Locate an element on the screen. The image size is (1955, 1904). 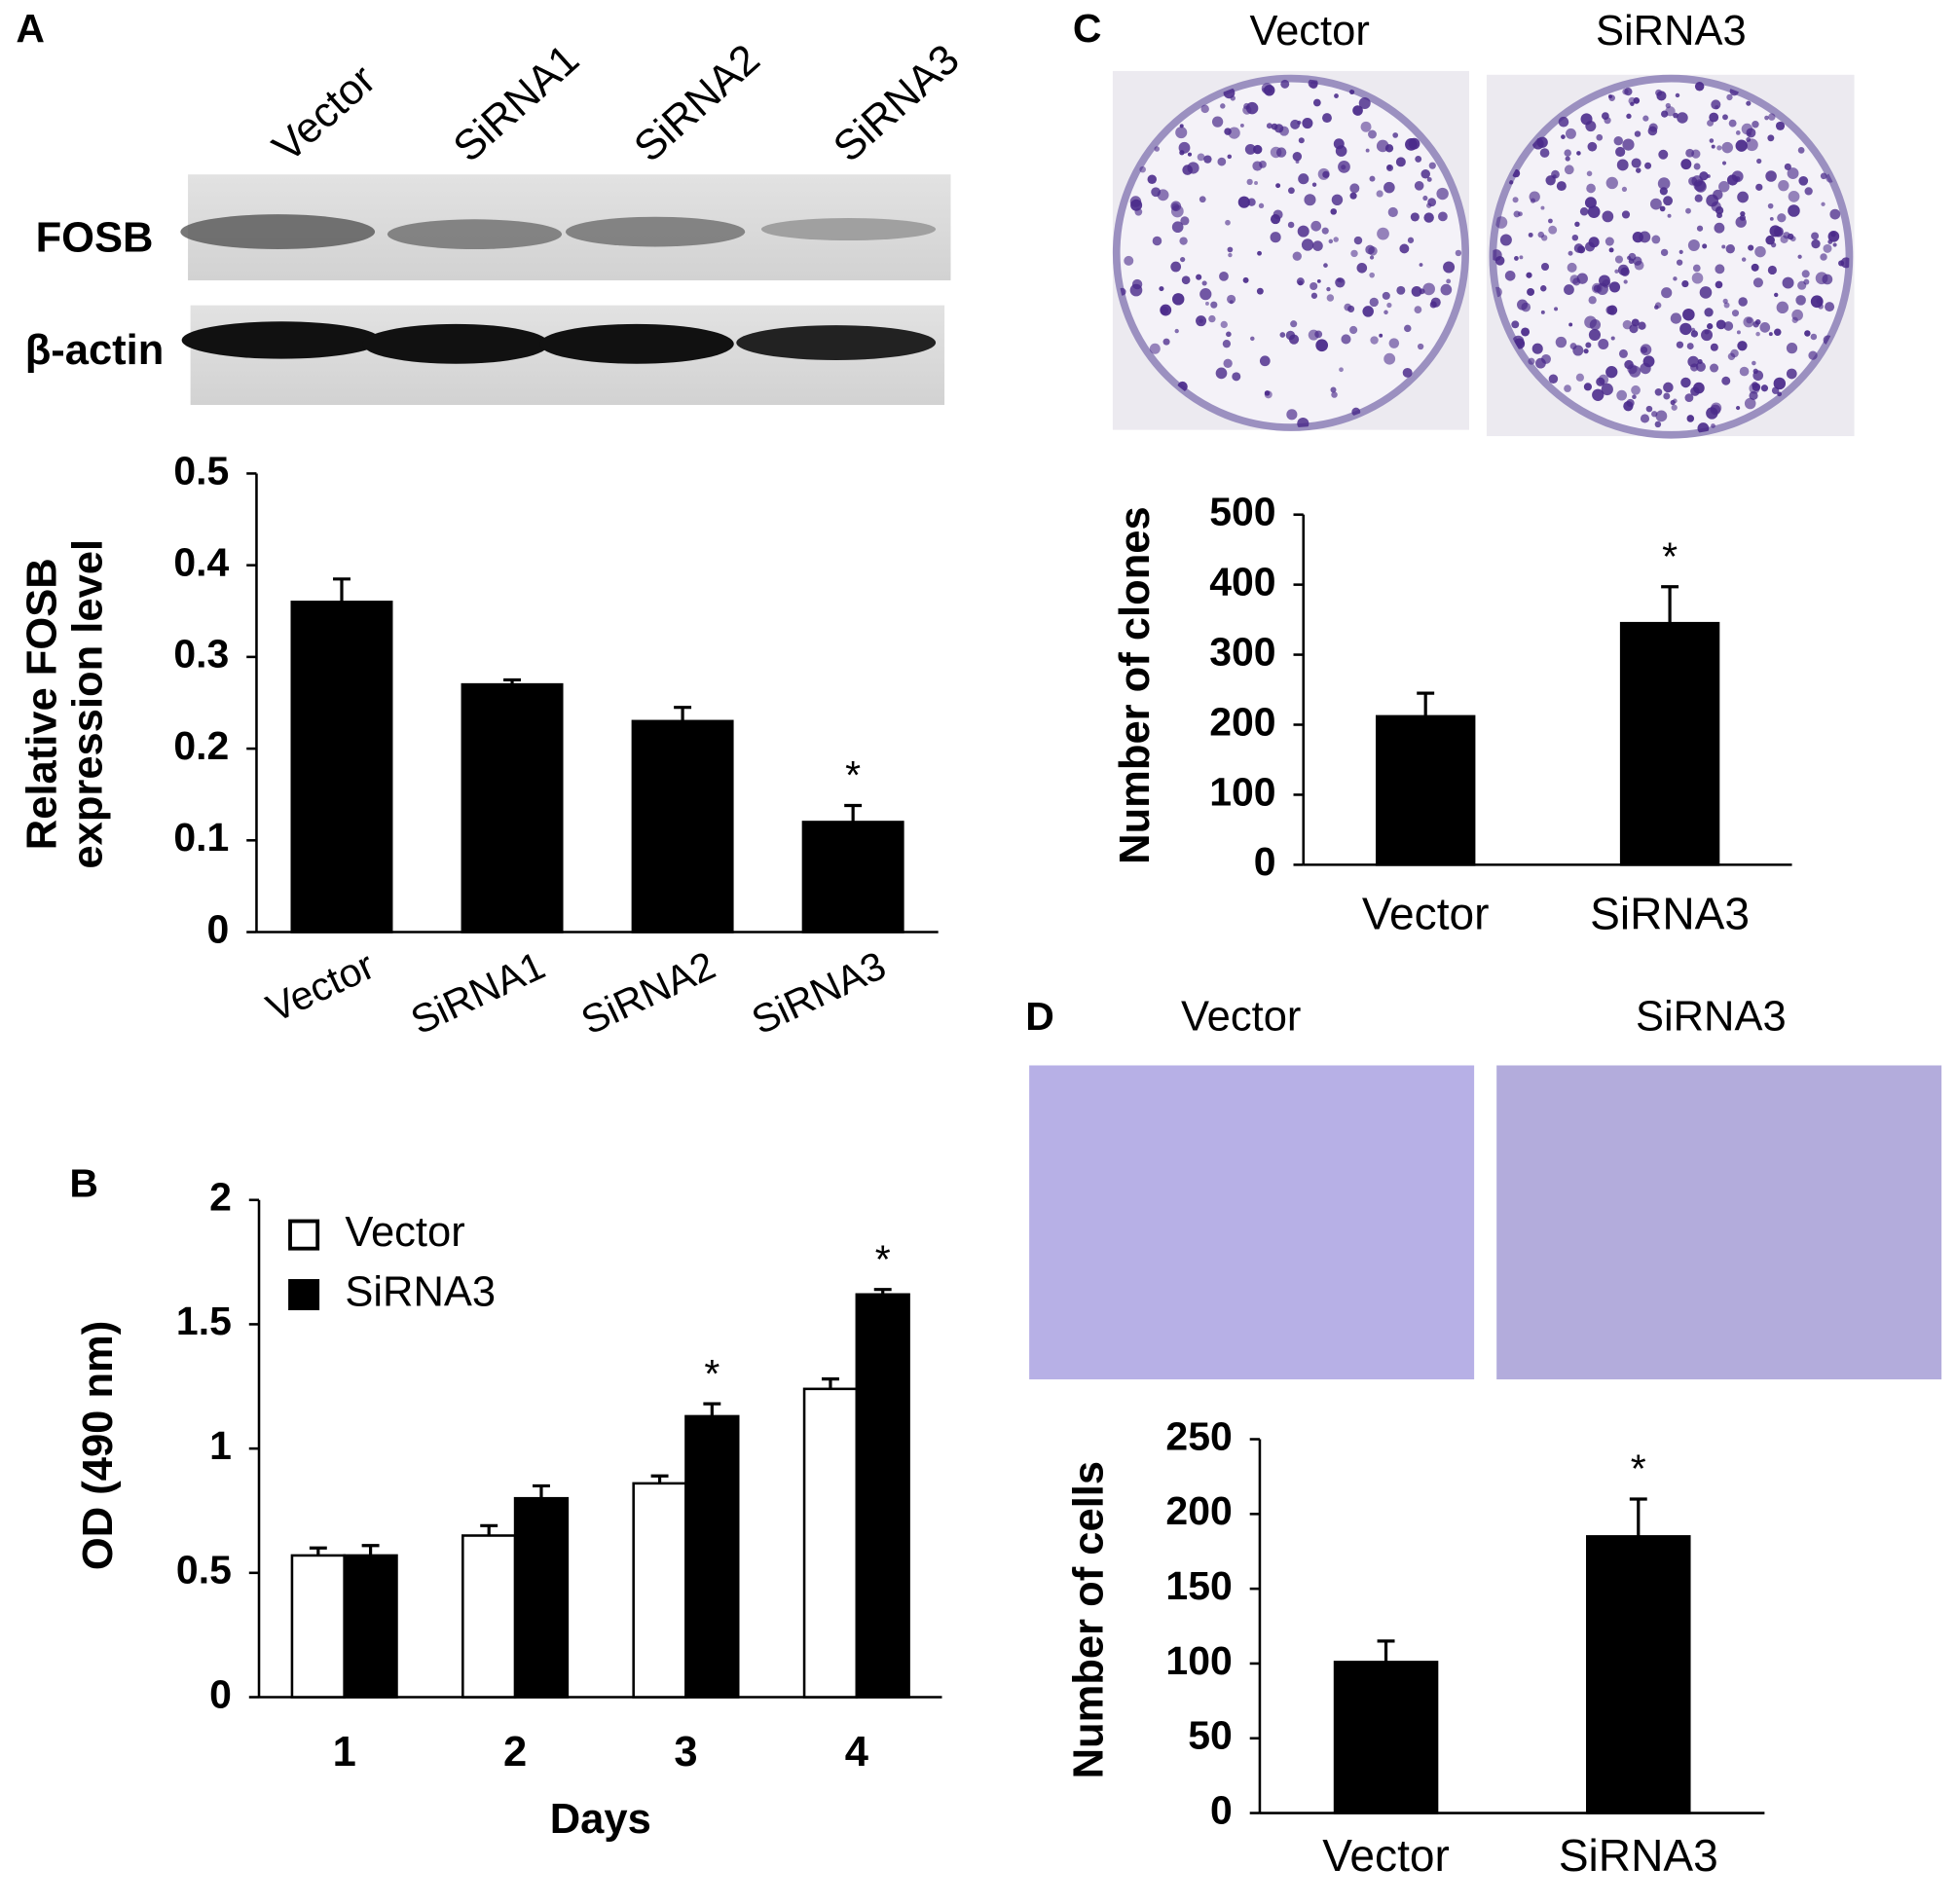
legend-label: Vector is located at coordinates (404, 1232).